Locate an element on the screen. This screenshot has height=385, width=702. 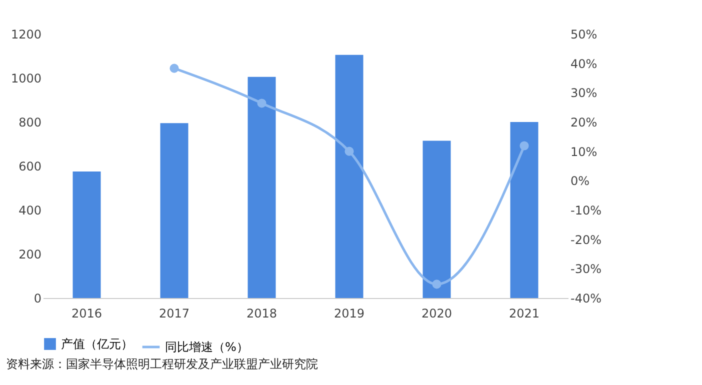
y-tick-label: 1000 is located at coordinates (26, 79).